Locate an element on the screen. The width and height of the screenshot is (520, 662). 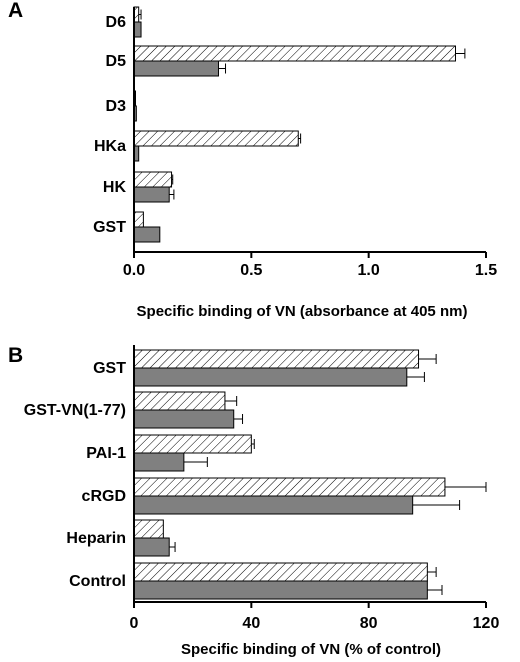
panel-a-bar-hka-hatched is located at coordinates (216, 138).